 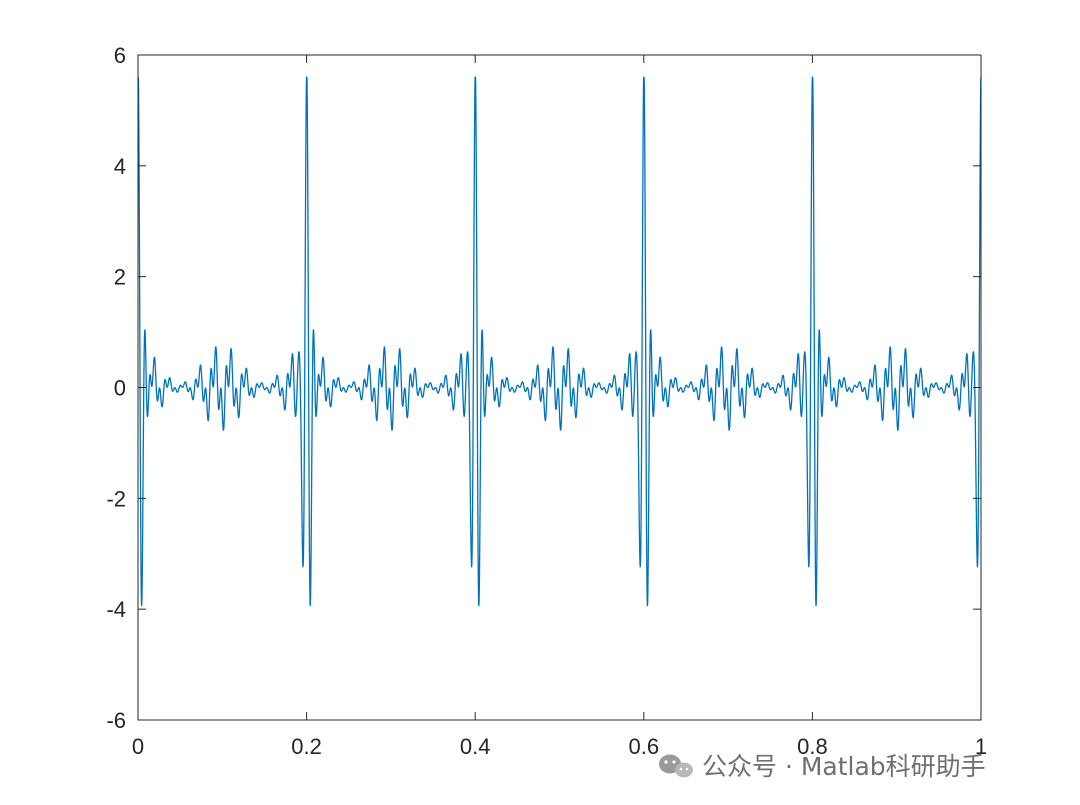 What do you see at coordinates (116, 720) in the screenshot?
I see `y-tick-label: -6` at bounding box center [116, 720].